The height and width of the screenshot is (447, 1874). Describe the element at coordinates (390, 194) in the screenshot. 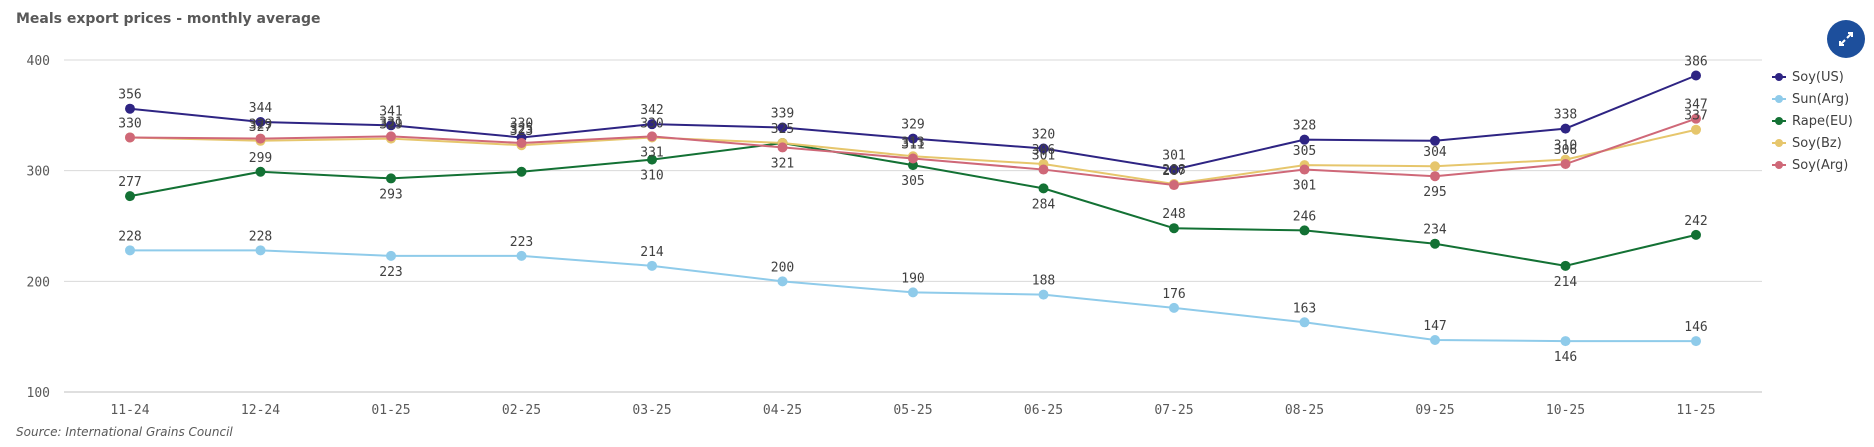

I see `data-label: 293` at that location.